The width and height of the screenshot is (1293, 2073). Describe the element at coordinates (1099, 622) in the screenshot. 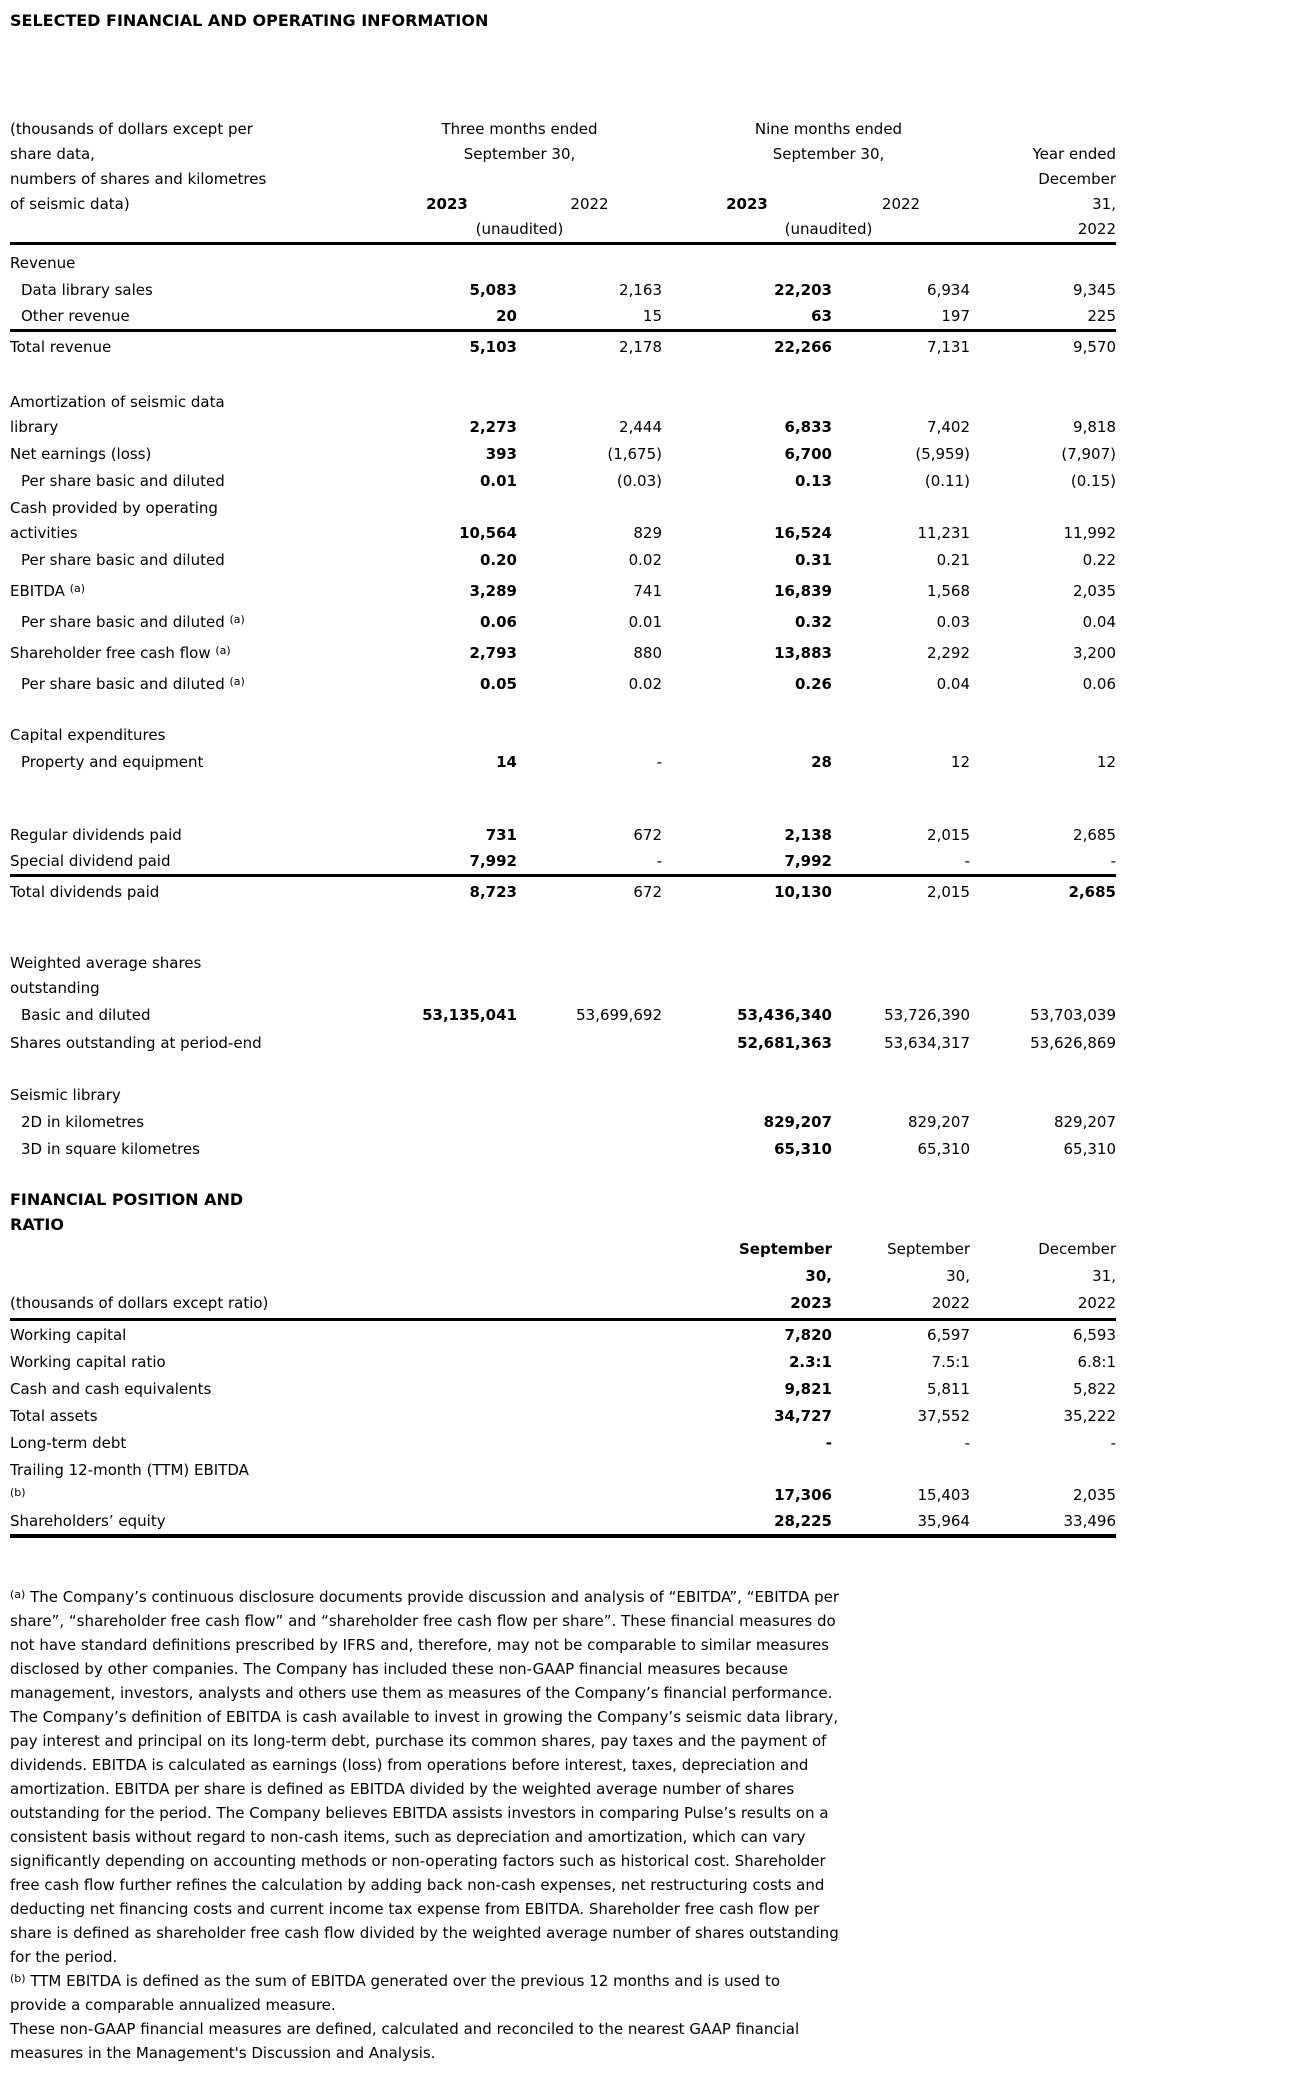

I see `value-cell: 0.04` at that location.